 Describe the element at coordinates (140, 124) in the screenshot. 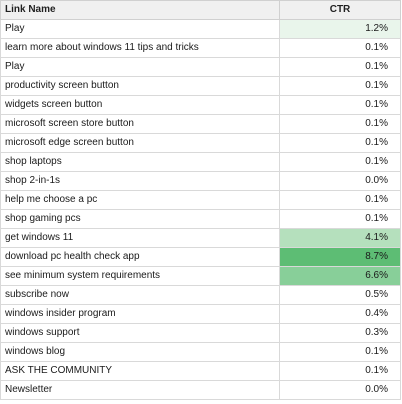

I see `link-name-cell: microsoft screen store button` at that location.